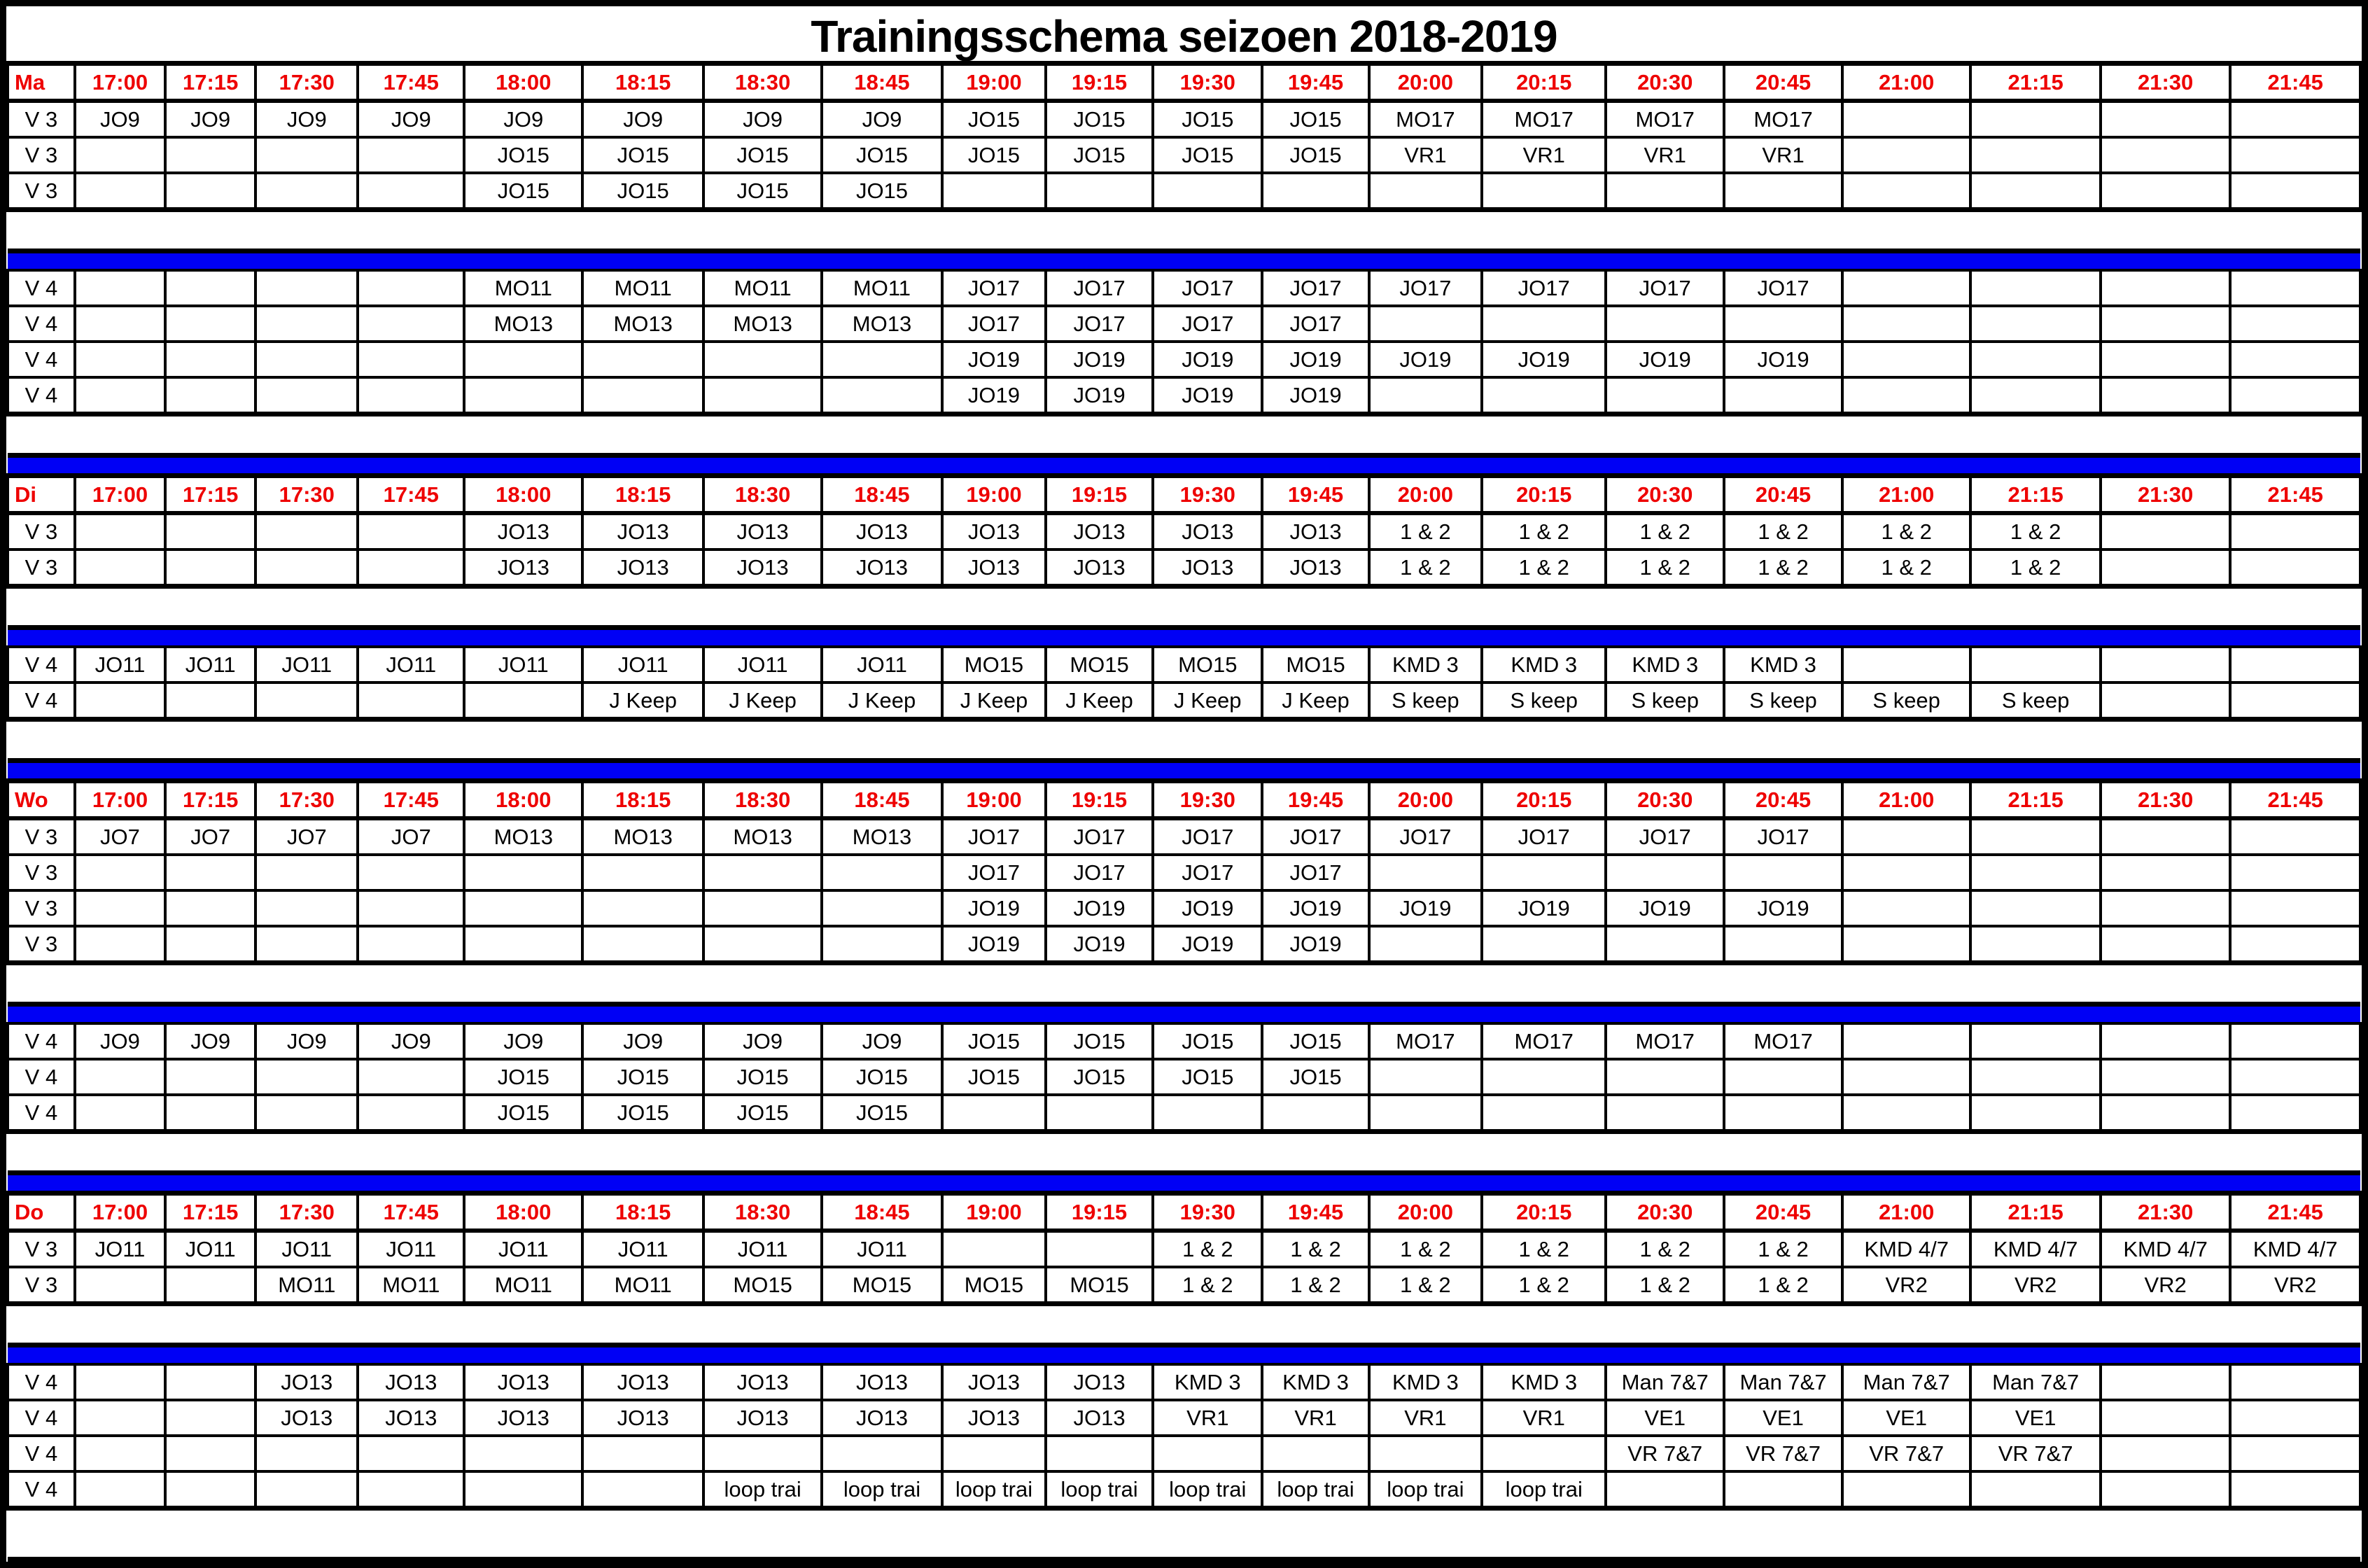  What do you see at coordinates (644, 1212) in the screenshot?
I see `time-header-cell: 18:15` at bounding box center [644, 1212].